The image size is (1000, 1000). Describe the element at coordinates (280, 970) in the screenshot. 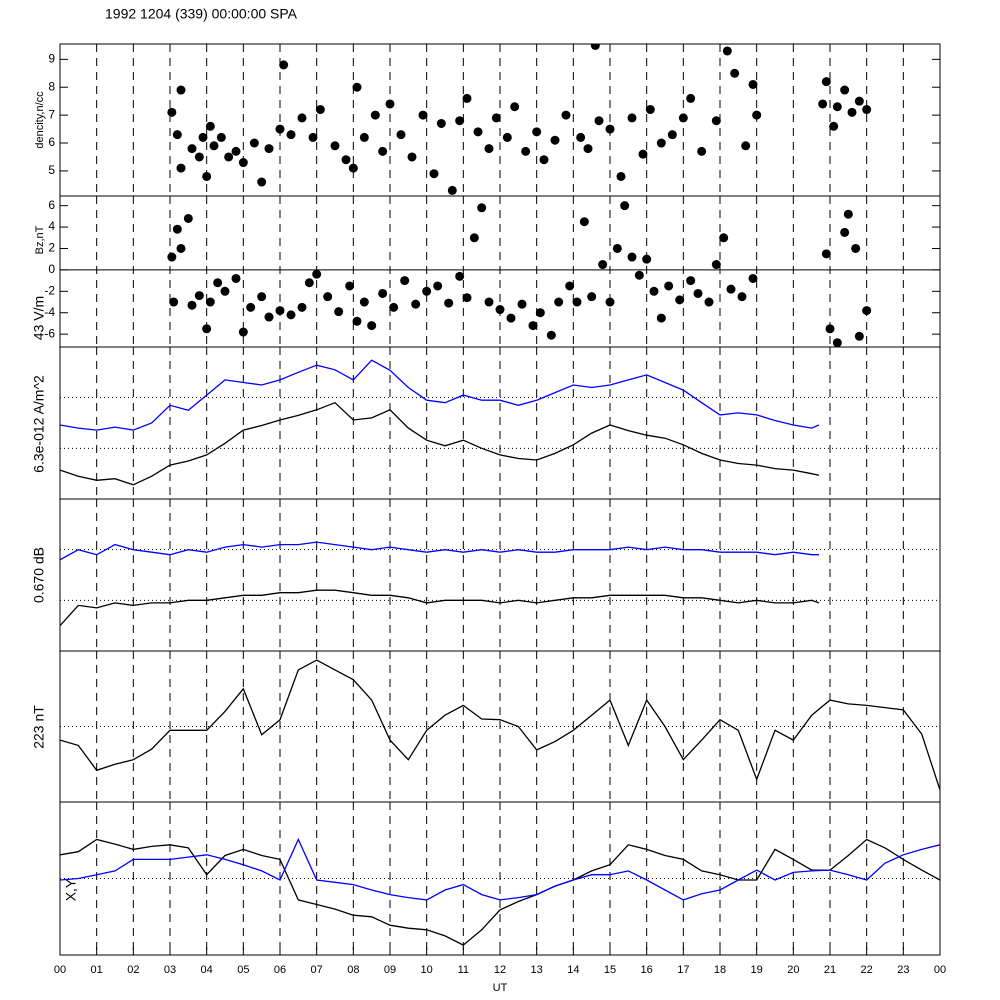

I see `x-tick-label: 06` at that location.